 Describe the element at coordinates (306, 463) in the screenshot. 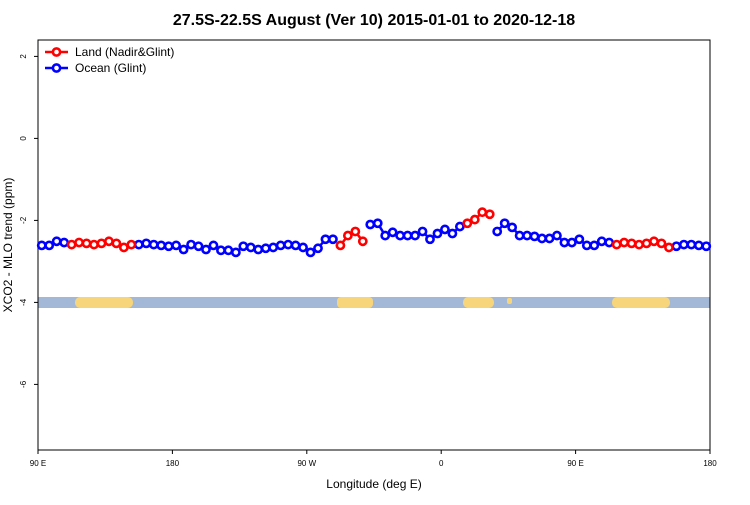

I see `x-tick-label: 90 W` at that location.